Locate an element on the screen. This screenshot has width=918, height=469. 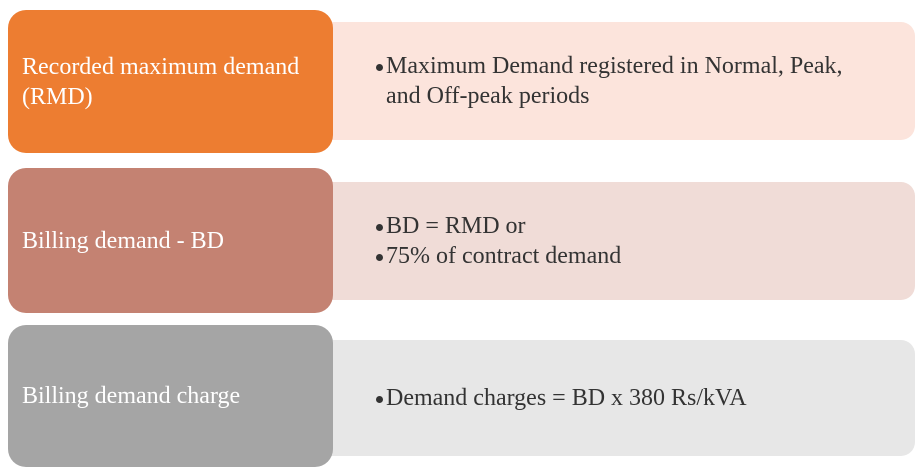
bullet-text: Demand charges = BD x 380 Rs/kVA is located at coordinates (566, 398).